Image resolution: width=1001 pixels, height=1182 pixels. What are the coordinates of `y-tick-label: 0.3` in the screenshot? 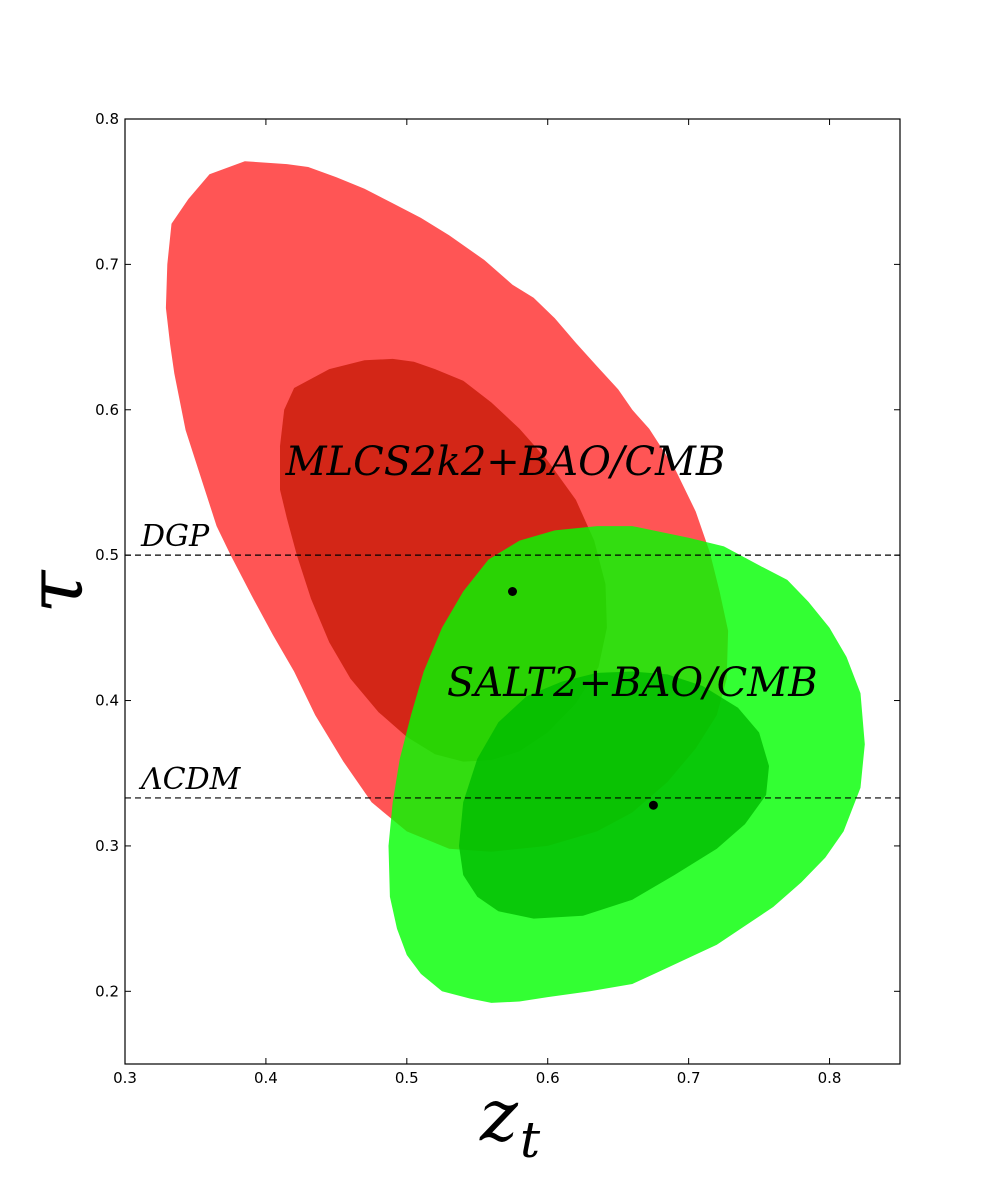 It's located at (107, 846).